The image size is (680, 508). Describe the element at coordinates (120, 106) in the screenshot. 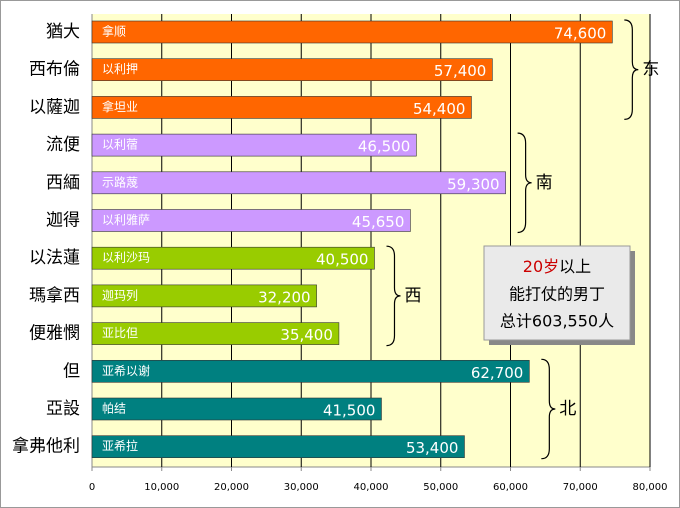

I see `leader-label: 拿坦业` at that location.